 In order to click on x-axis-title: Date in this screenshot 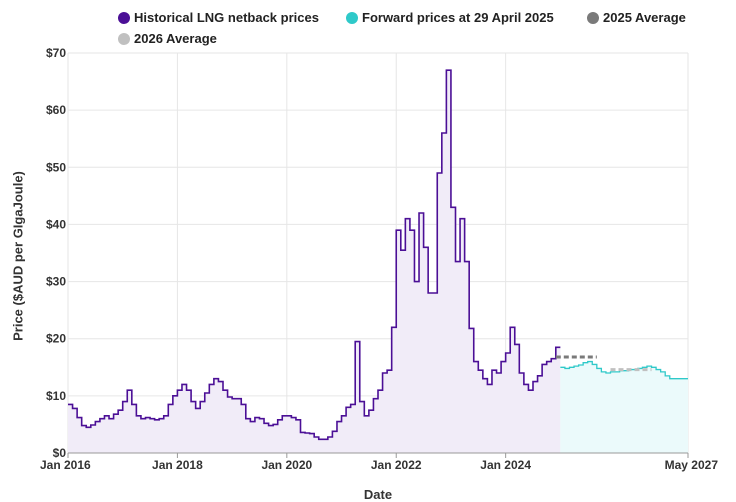, I will do `click(378, 494)`.